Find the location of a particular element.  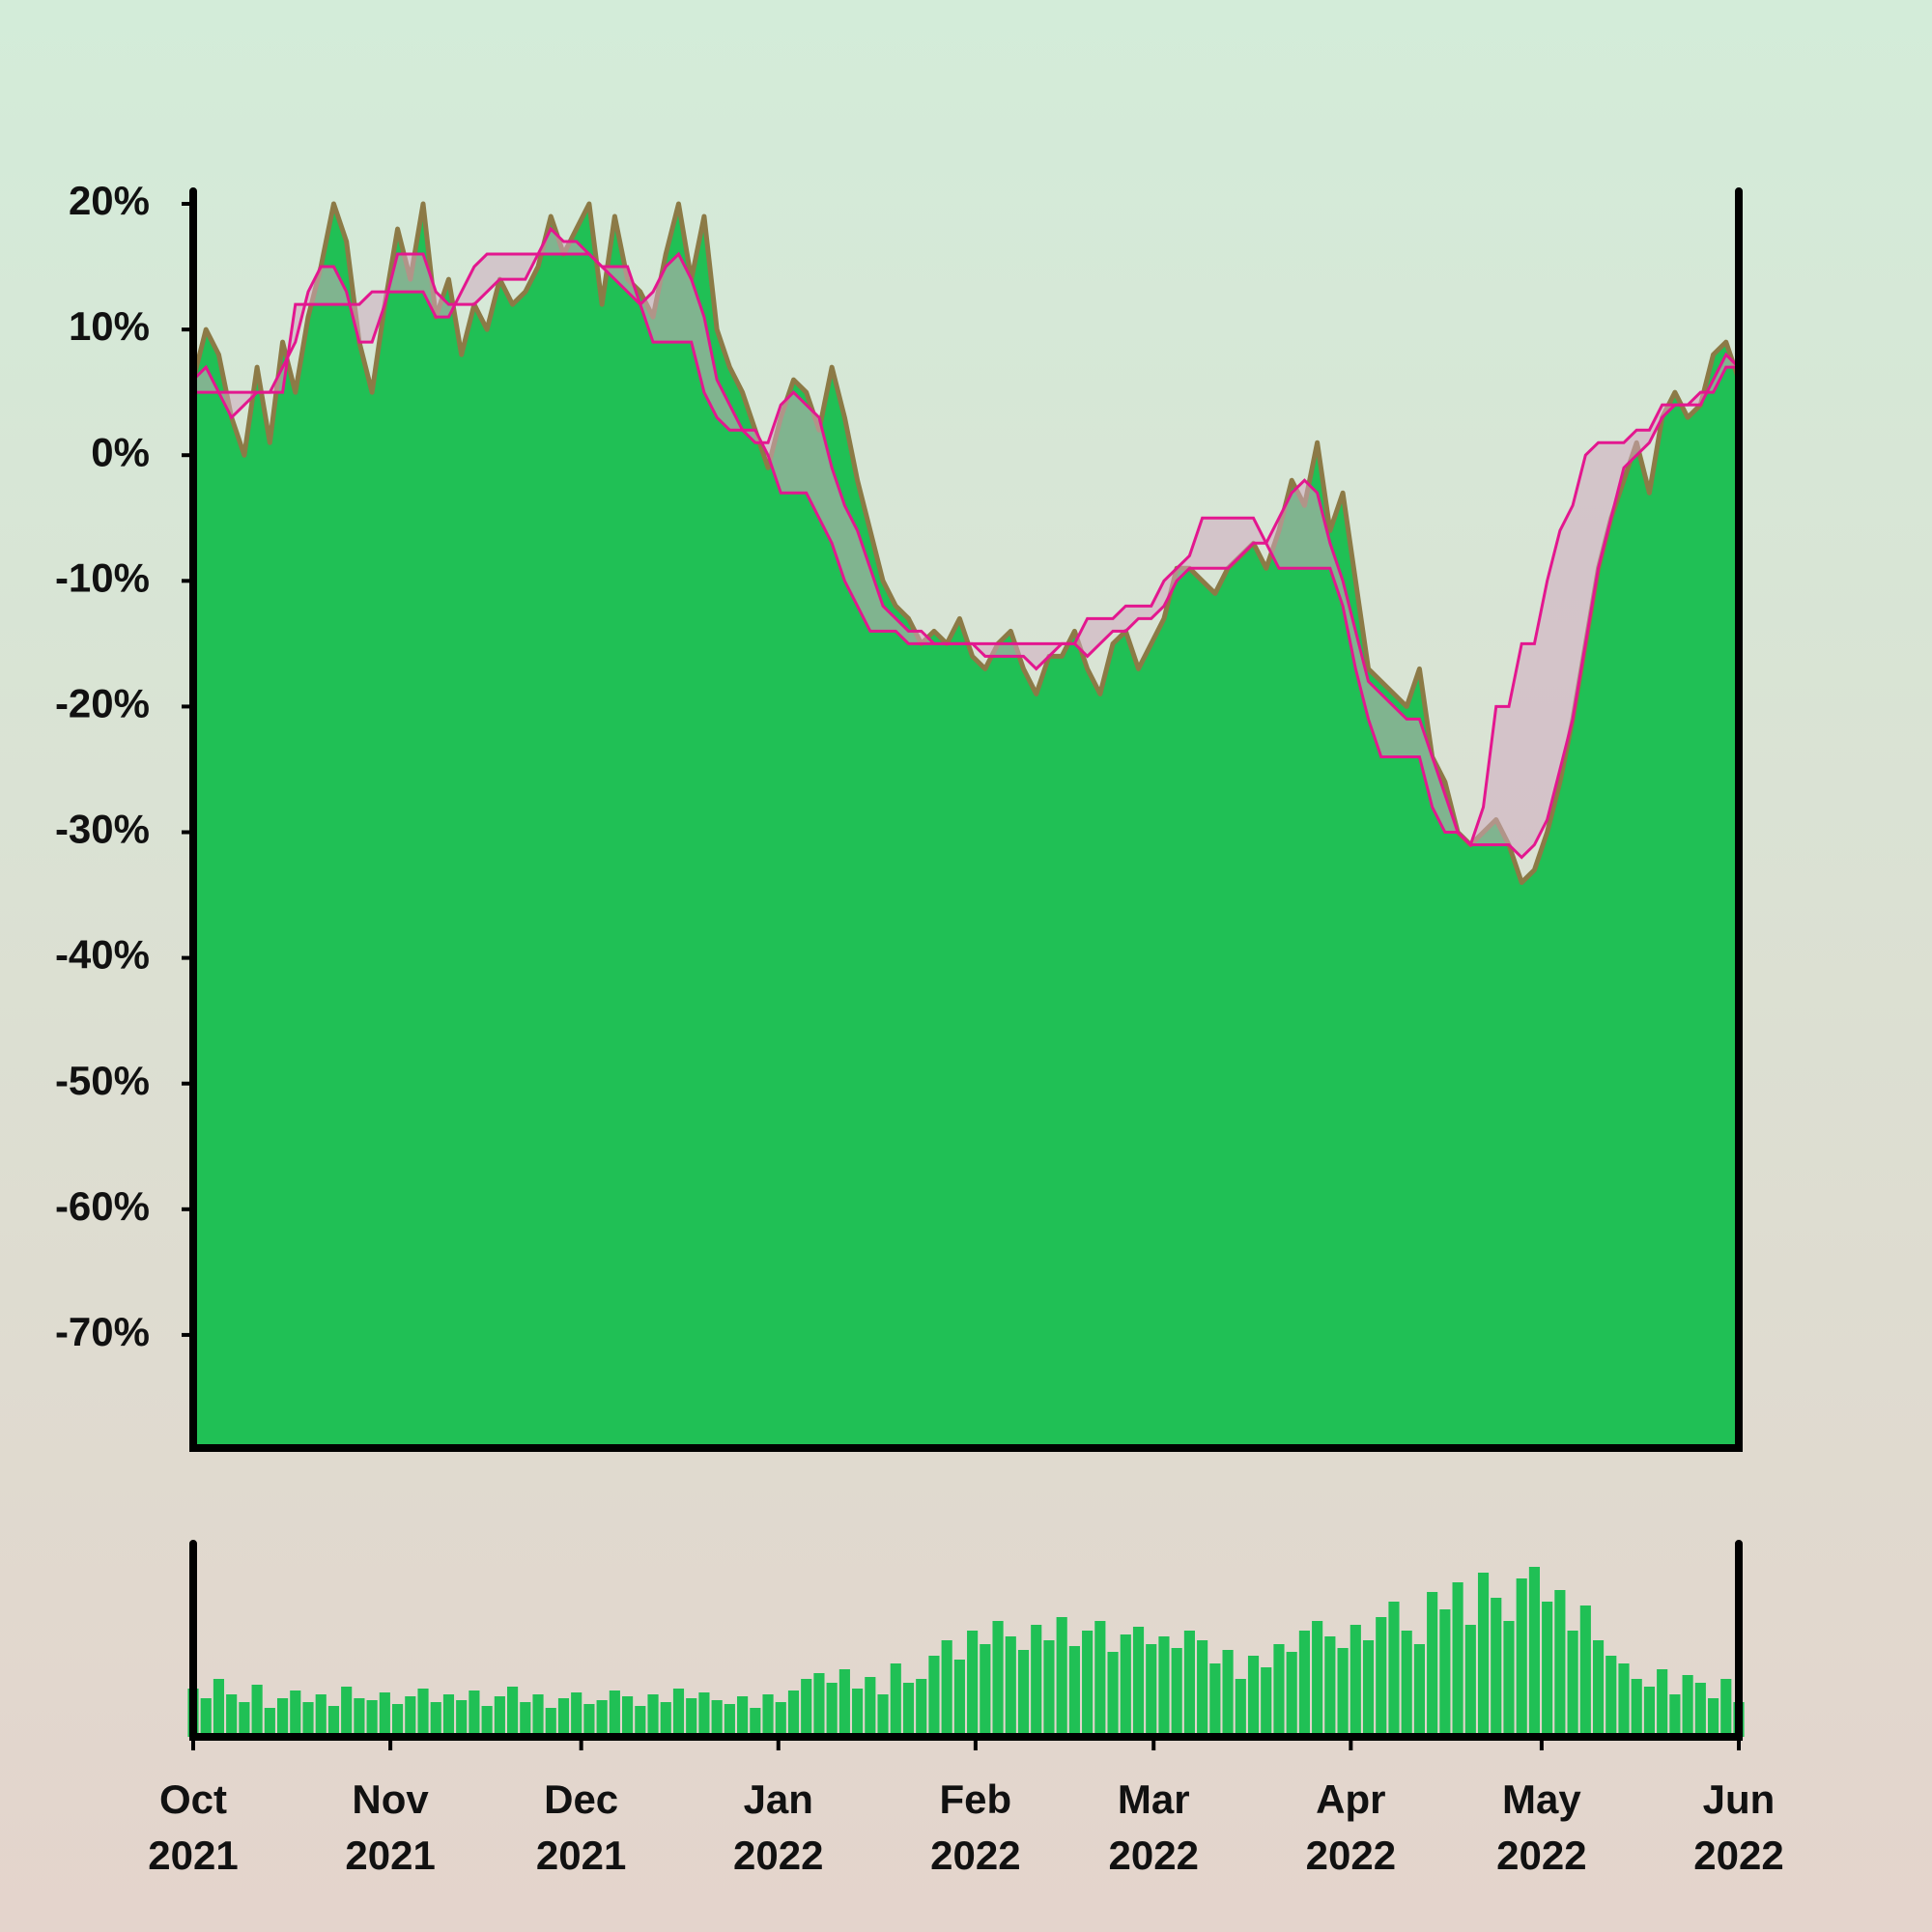

y-tick-label: -20% is located at coordinates (102, 703).